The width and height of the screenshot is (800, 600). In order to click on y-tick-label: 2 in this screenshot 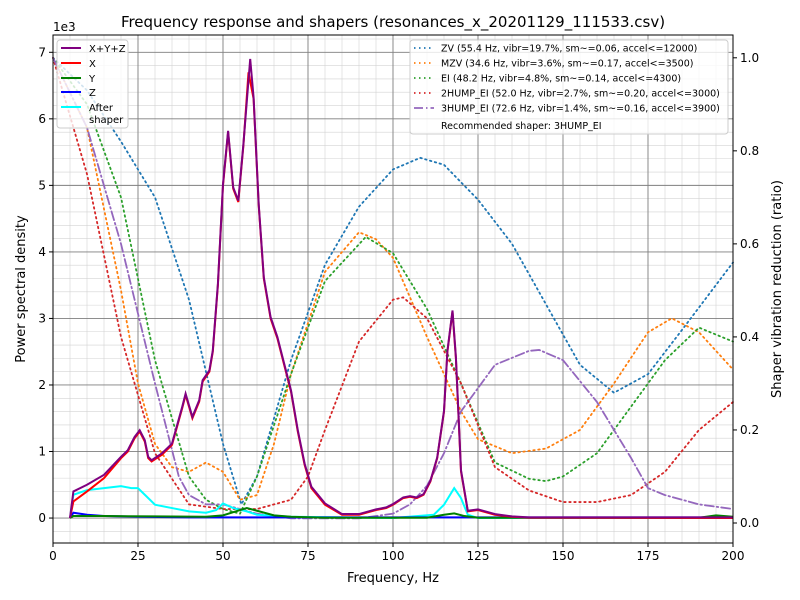, I will do `click(42, 385)`.